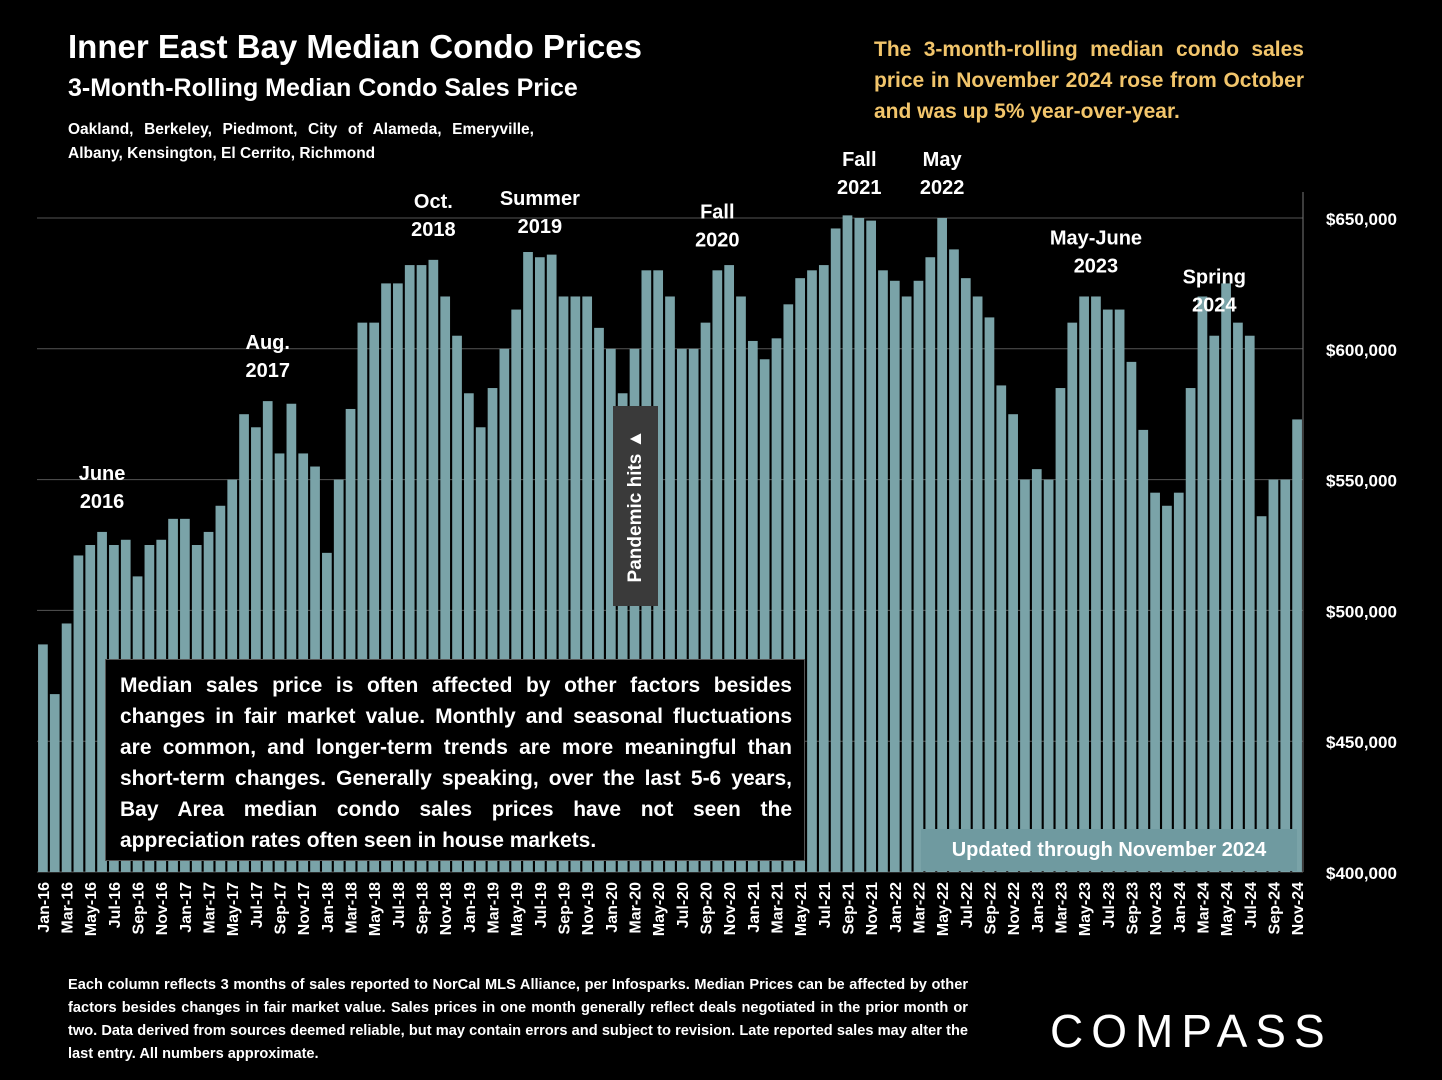 The image size is (1442, 1080). I want to click on x-tick-label: Mar-20, so click(636, 908).